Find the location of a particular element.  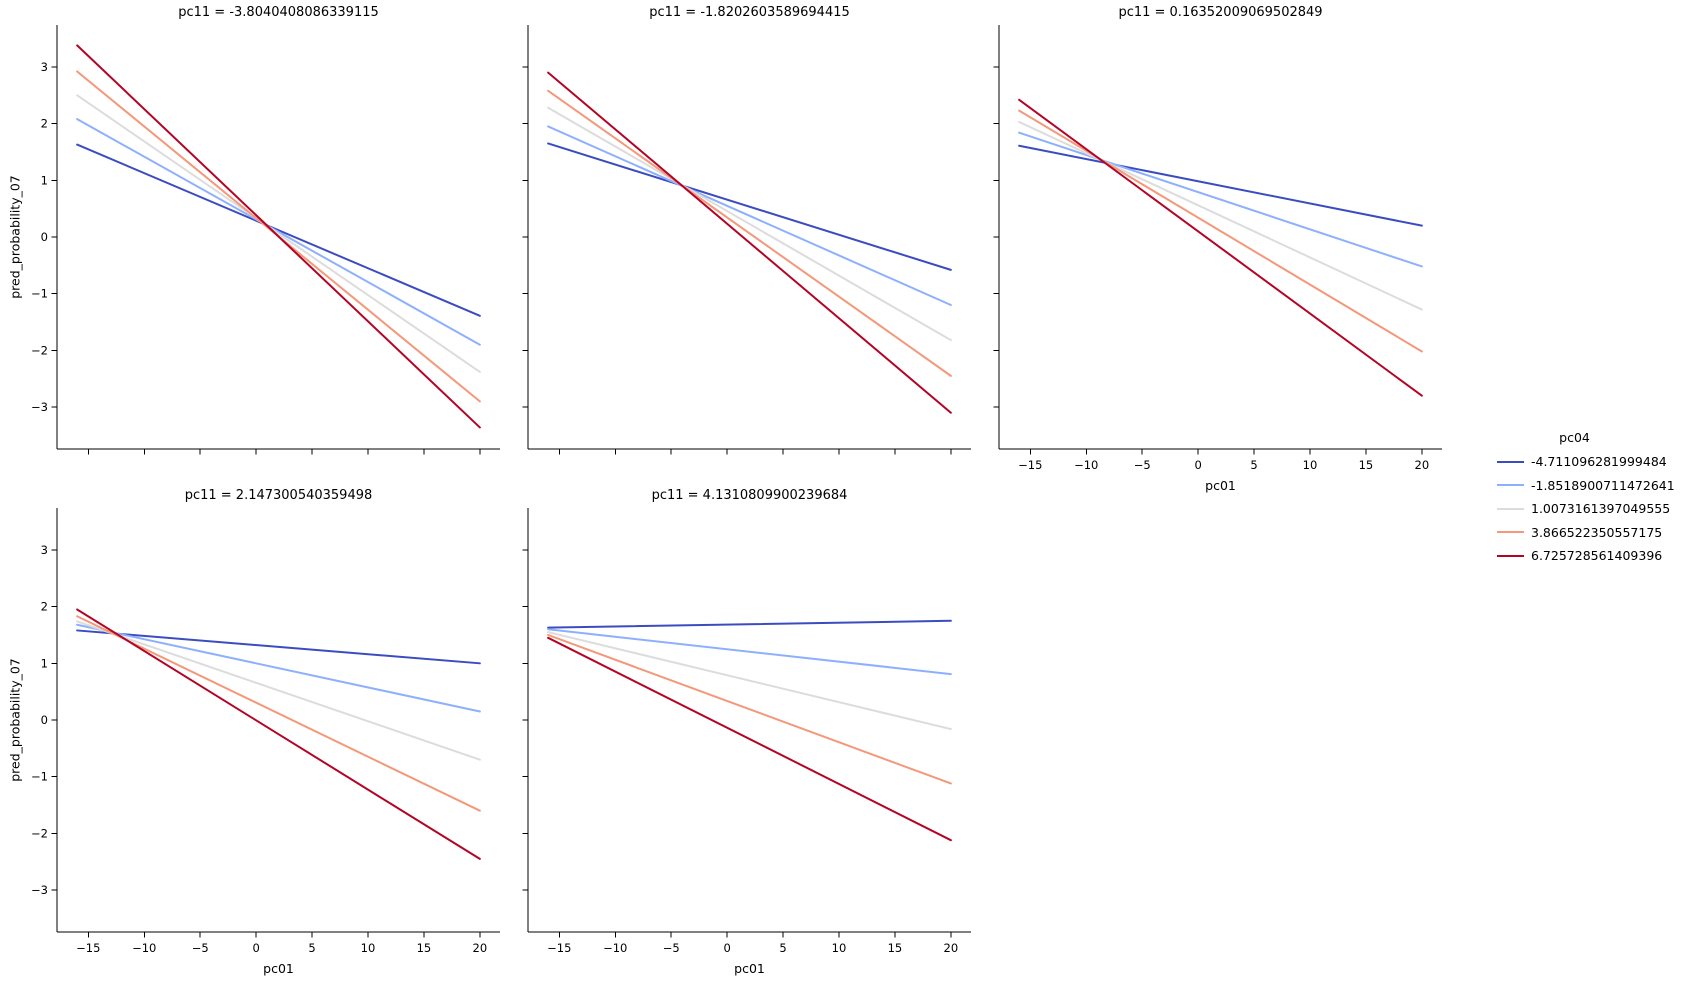

legend-item: -4.711096281999484 is located at coordinates (1586, 462).